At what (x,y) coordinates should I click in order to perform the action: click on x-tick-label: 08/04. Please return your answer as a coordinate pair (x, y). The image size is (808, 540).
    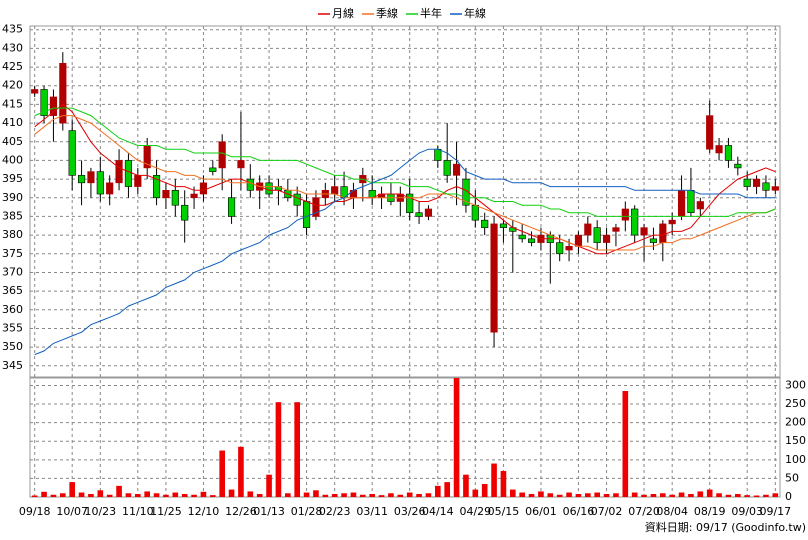
    Looking at the image, I should click on (672, 511).